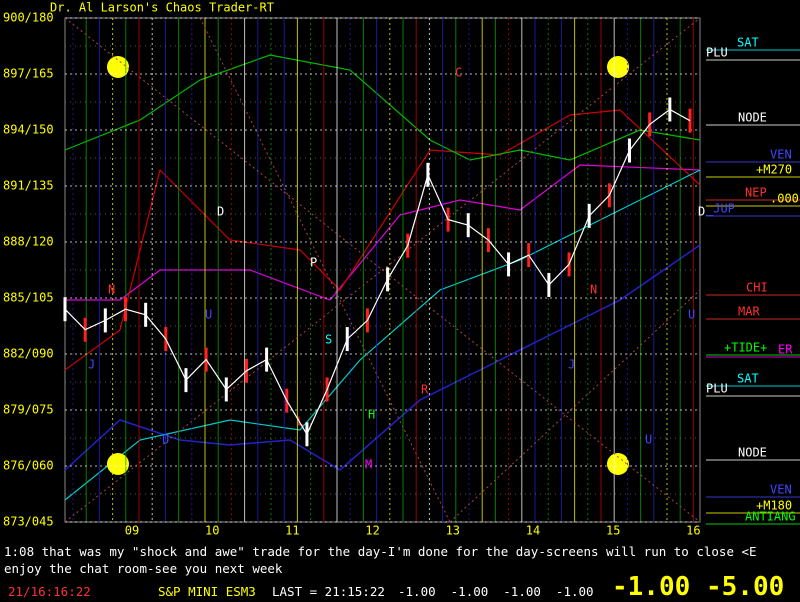 This screenshot has height=602, width=800. I want to click on y-axis-label: 900/180, so click(28, 18).